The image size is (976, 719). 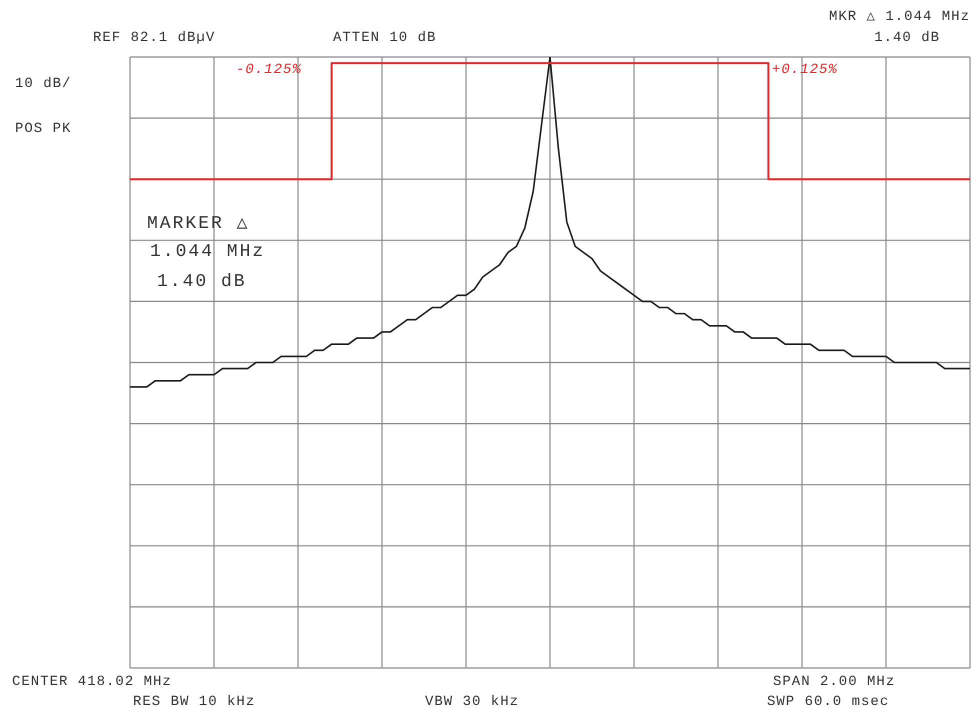 I want to click on annotation: 1.40 dB, so click(x=202, y=282).